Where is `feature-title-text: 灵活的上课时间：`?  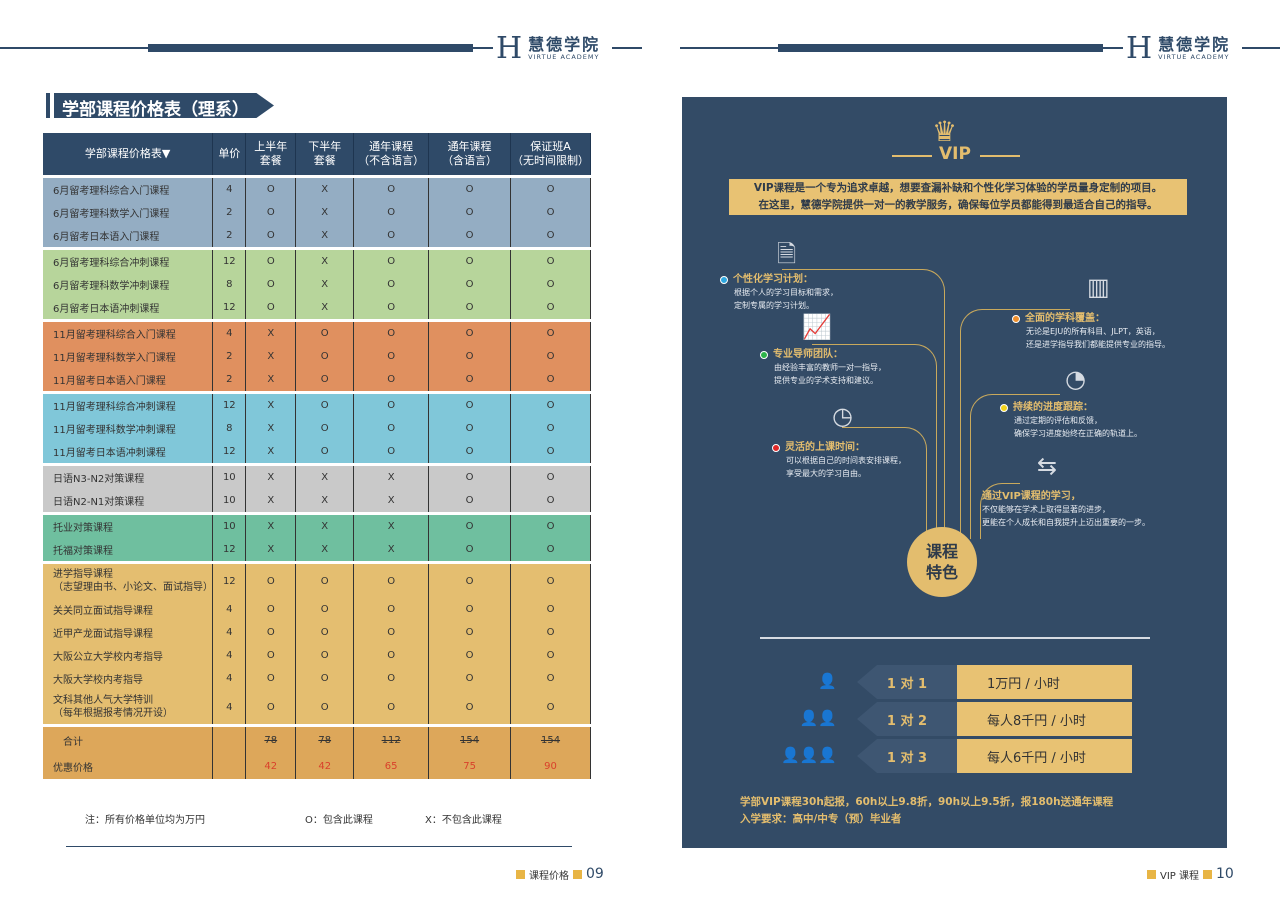 feature-title-text: 灵活的上课时间： is located at coordinates (825, 447).